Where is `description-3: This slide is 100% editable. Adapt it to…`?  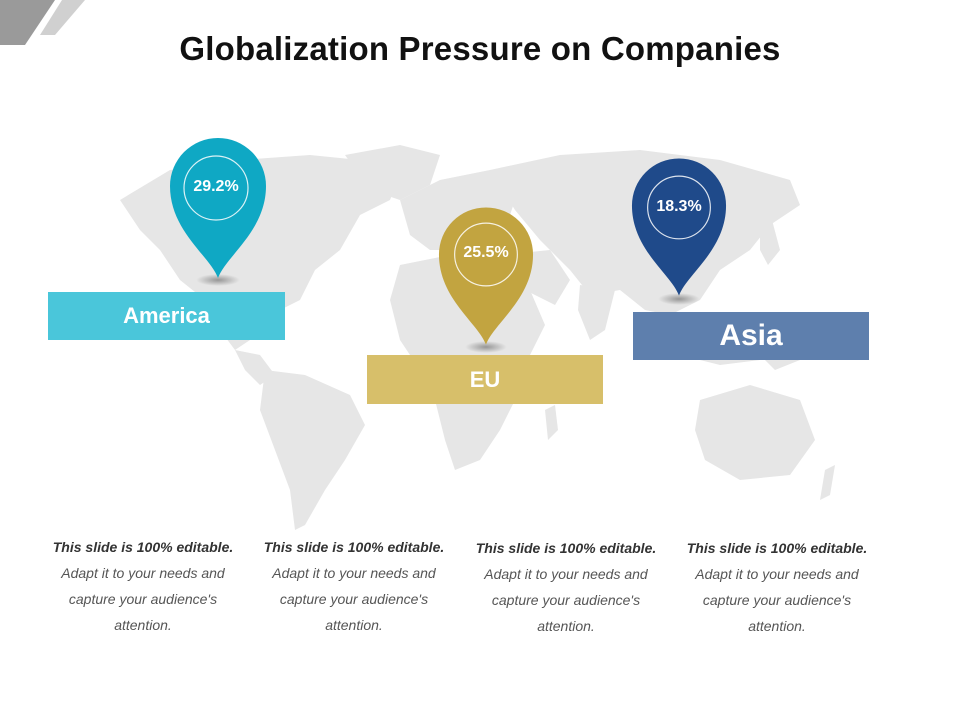 description-3: This slide is 100% editable. Adapt it to… is located at coordinates (566, 587).